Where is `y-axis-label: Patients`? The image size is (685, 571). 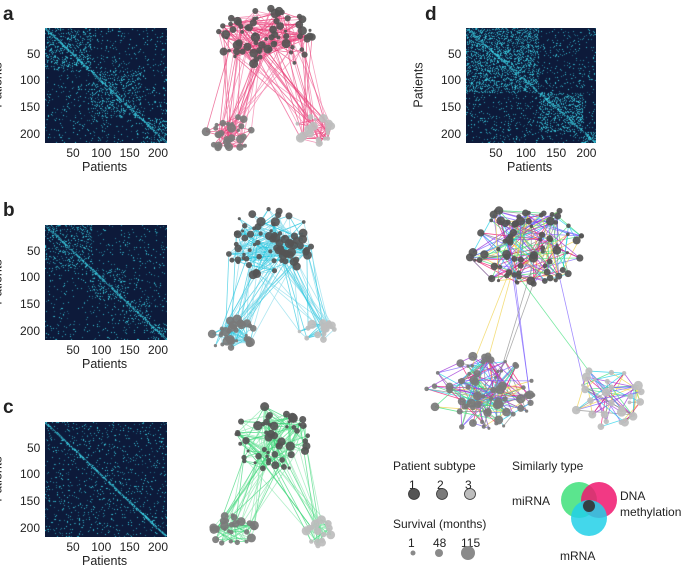
y-axis-label: Patients is located at coordinates (2, 478).